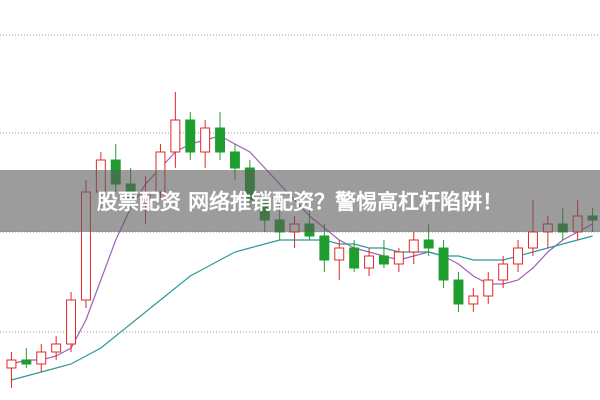 The image size is (600, 400). I want to click on banner-title: 股票配资 网络推销配资？警惕高杠杆陷阱！, so click(300, 202).